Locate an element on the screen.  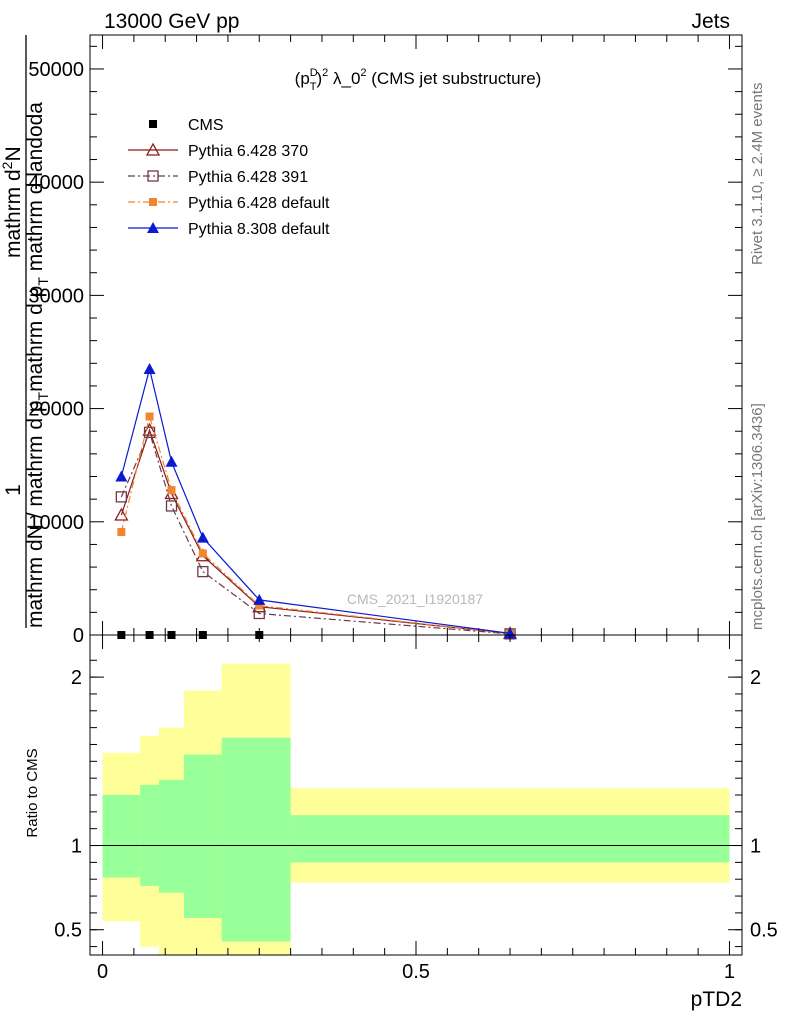
main-y-tick-label: 30000 is located at coordinates (56, 296).